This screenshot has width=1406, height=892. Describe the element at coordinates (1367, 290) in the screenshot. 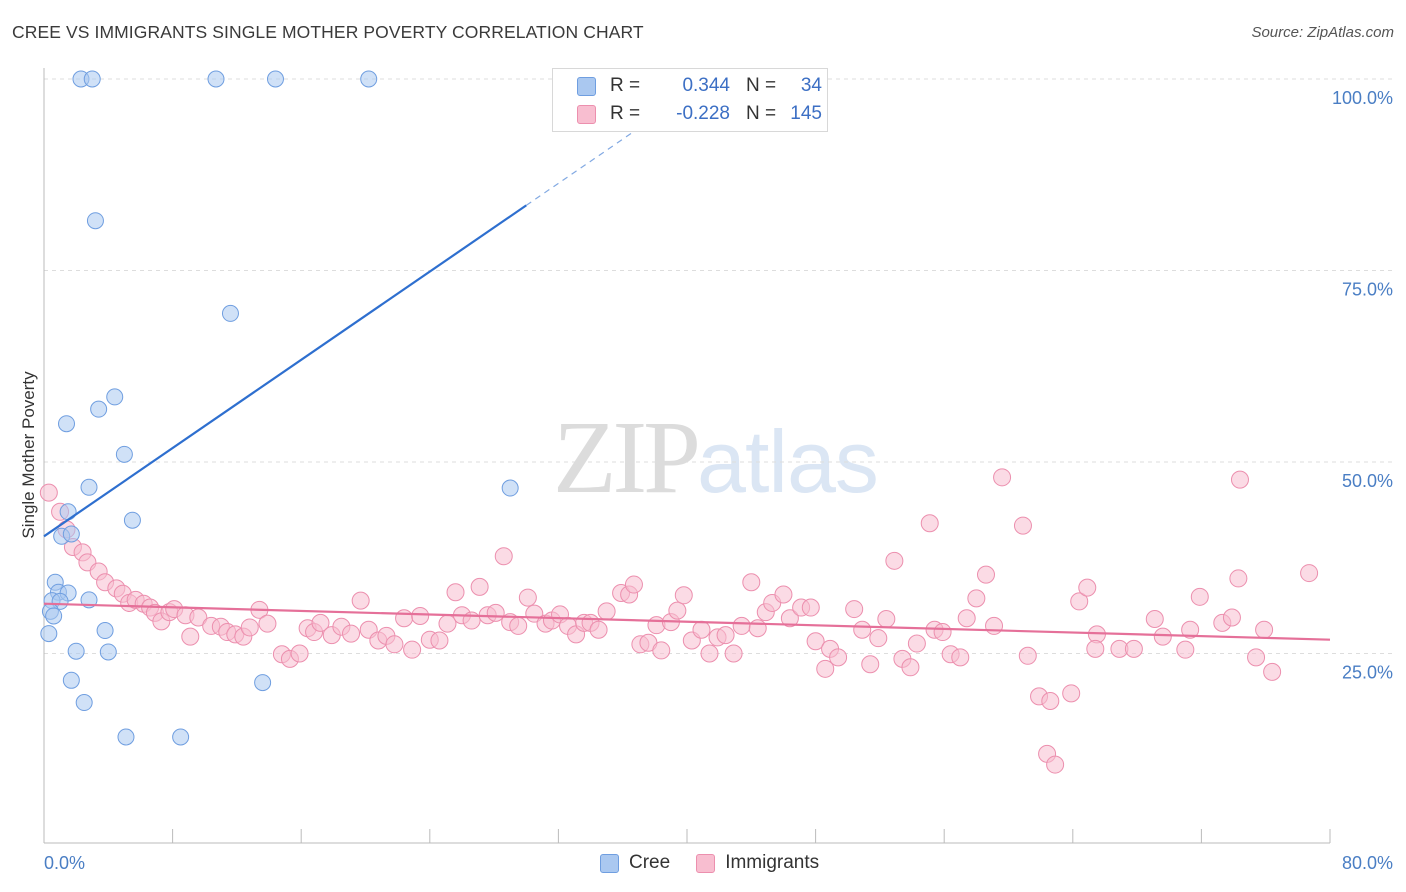

I see `y-tick-label: 75.0%` at that location.